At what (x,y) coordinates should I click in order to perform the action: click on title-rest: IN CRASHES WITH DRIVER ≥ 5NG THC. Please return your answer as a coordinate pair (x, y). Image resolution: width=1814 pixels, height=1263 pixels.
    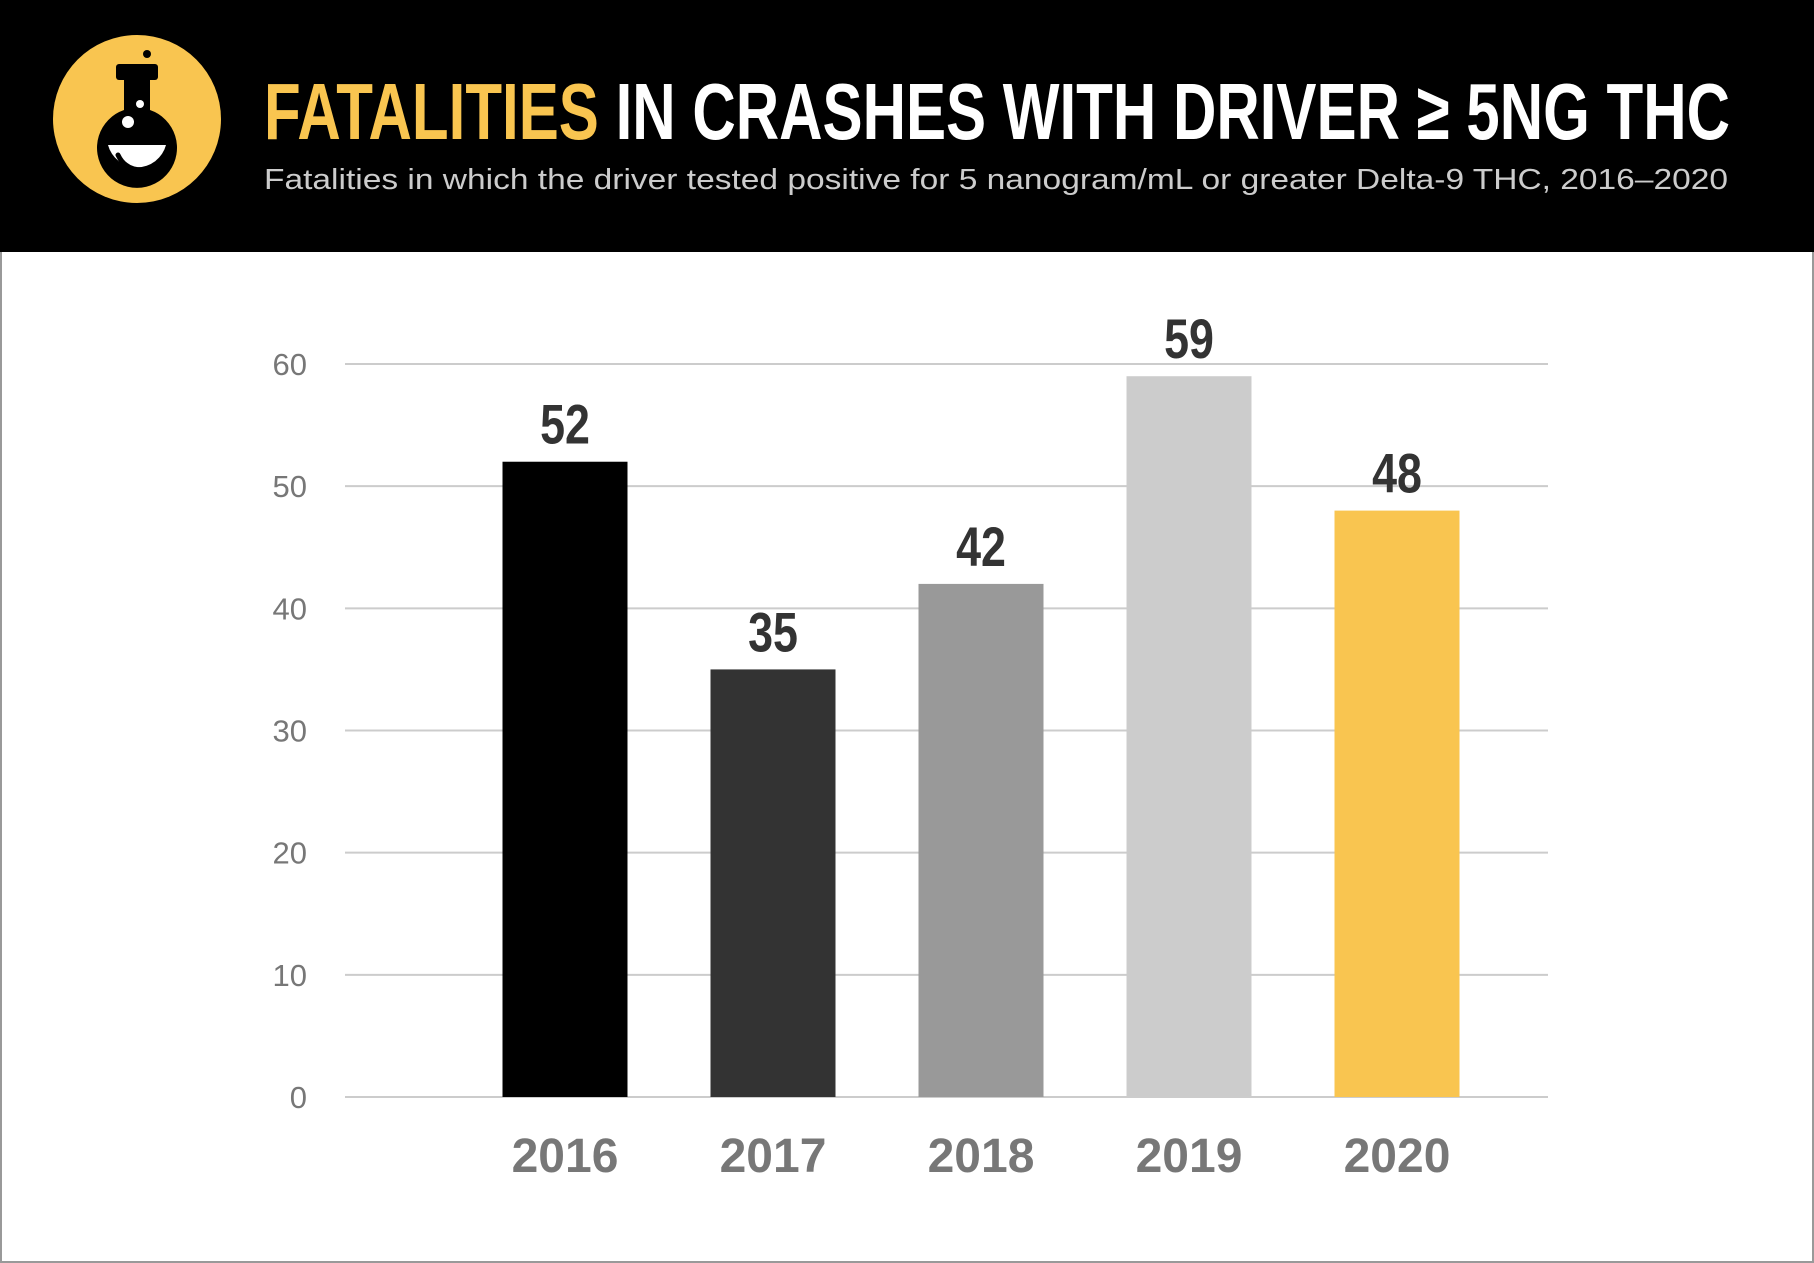
    Looking at the image, I should click on (1173, 111).